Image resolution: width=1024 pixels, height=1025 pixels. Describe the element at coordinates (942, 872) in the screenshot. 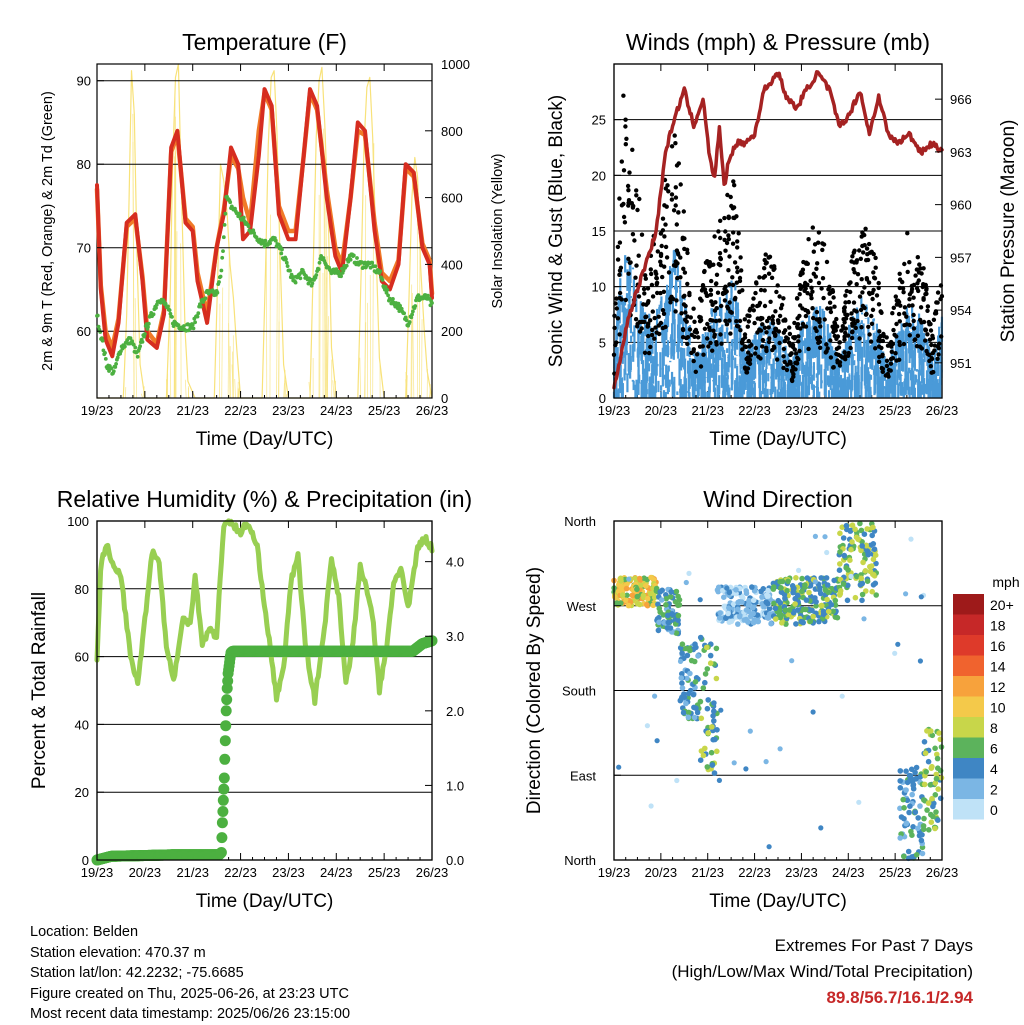

I see `x-tick-label: 26/23` at that location.